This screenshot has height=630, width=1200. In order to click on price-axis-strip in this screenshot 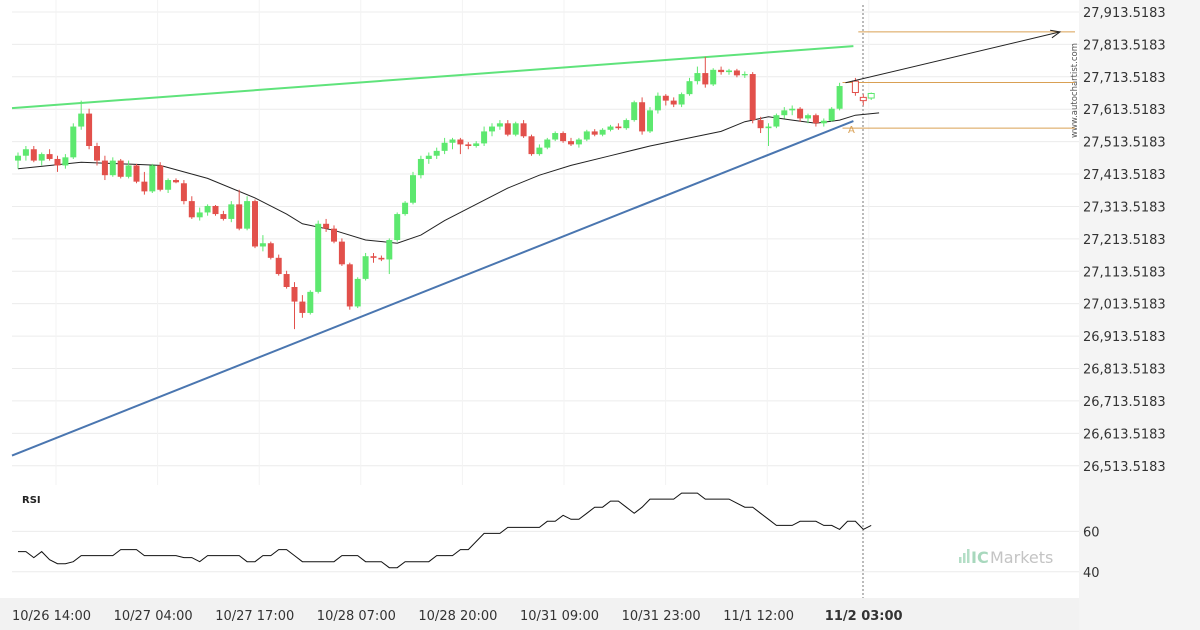, I will do `click(1139, 315)`.